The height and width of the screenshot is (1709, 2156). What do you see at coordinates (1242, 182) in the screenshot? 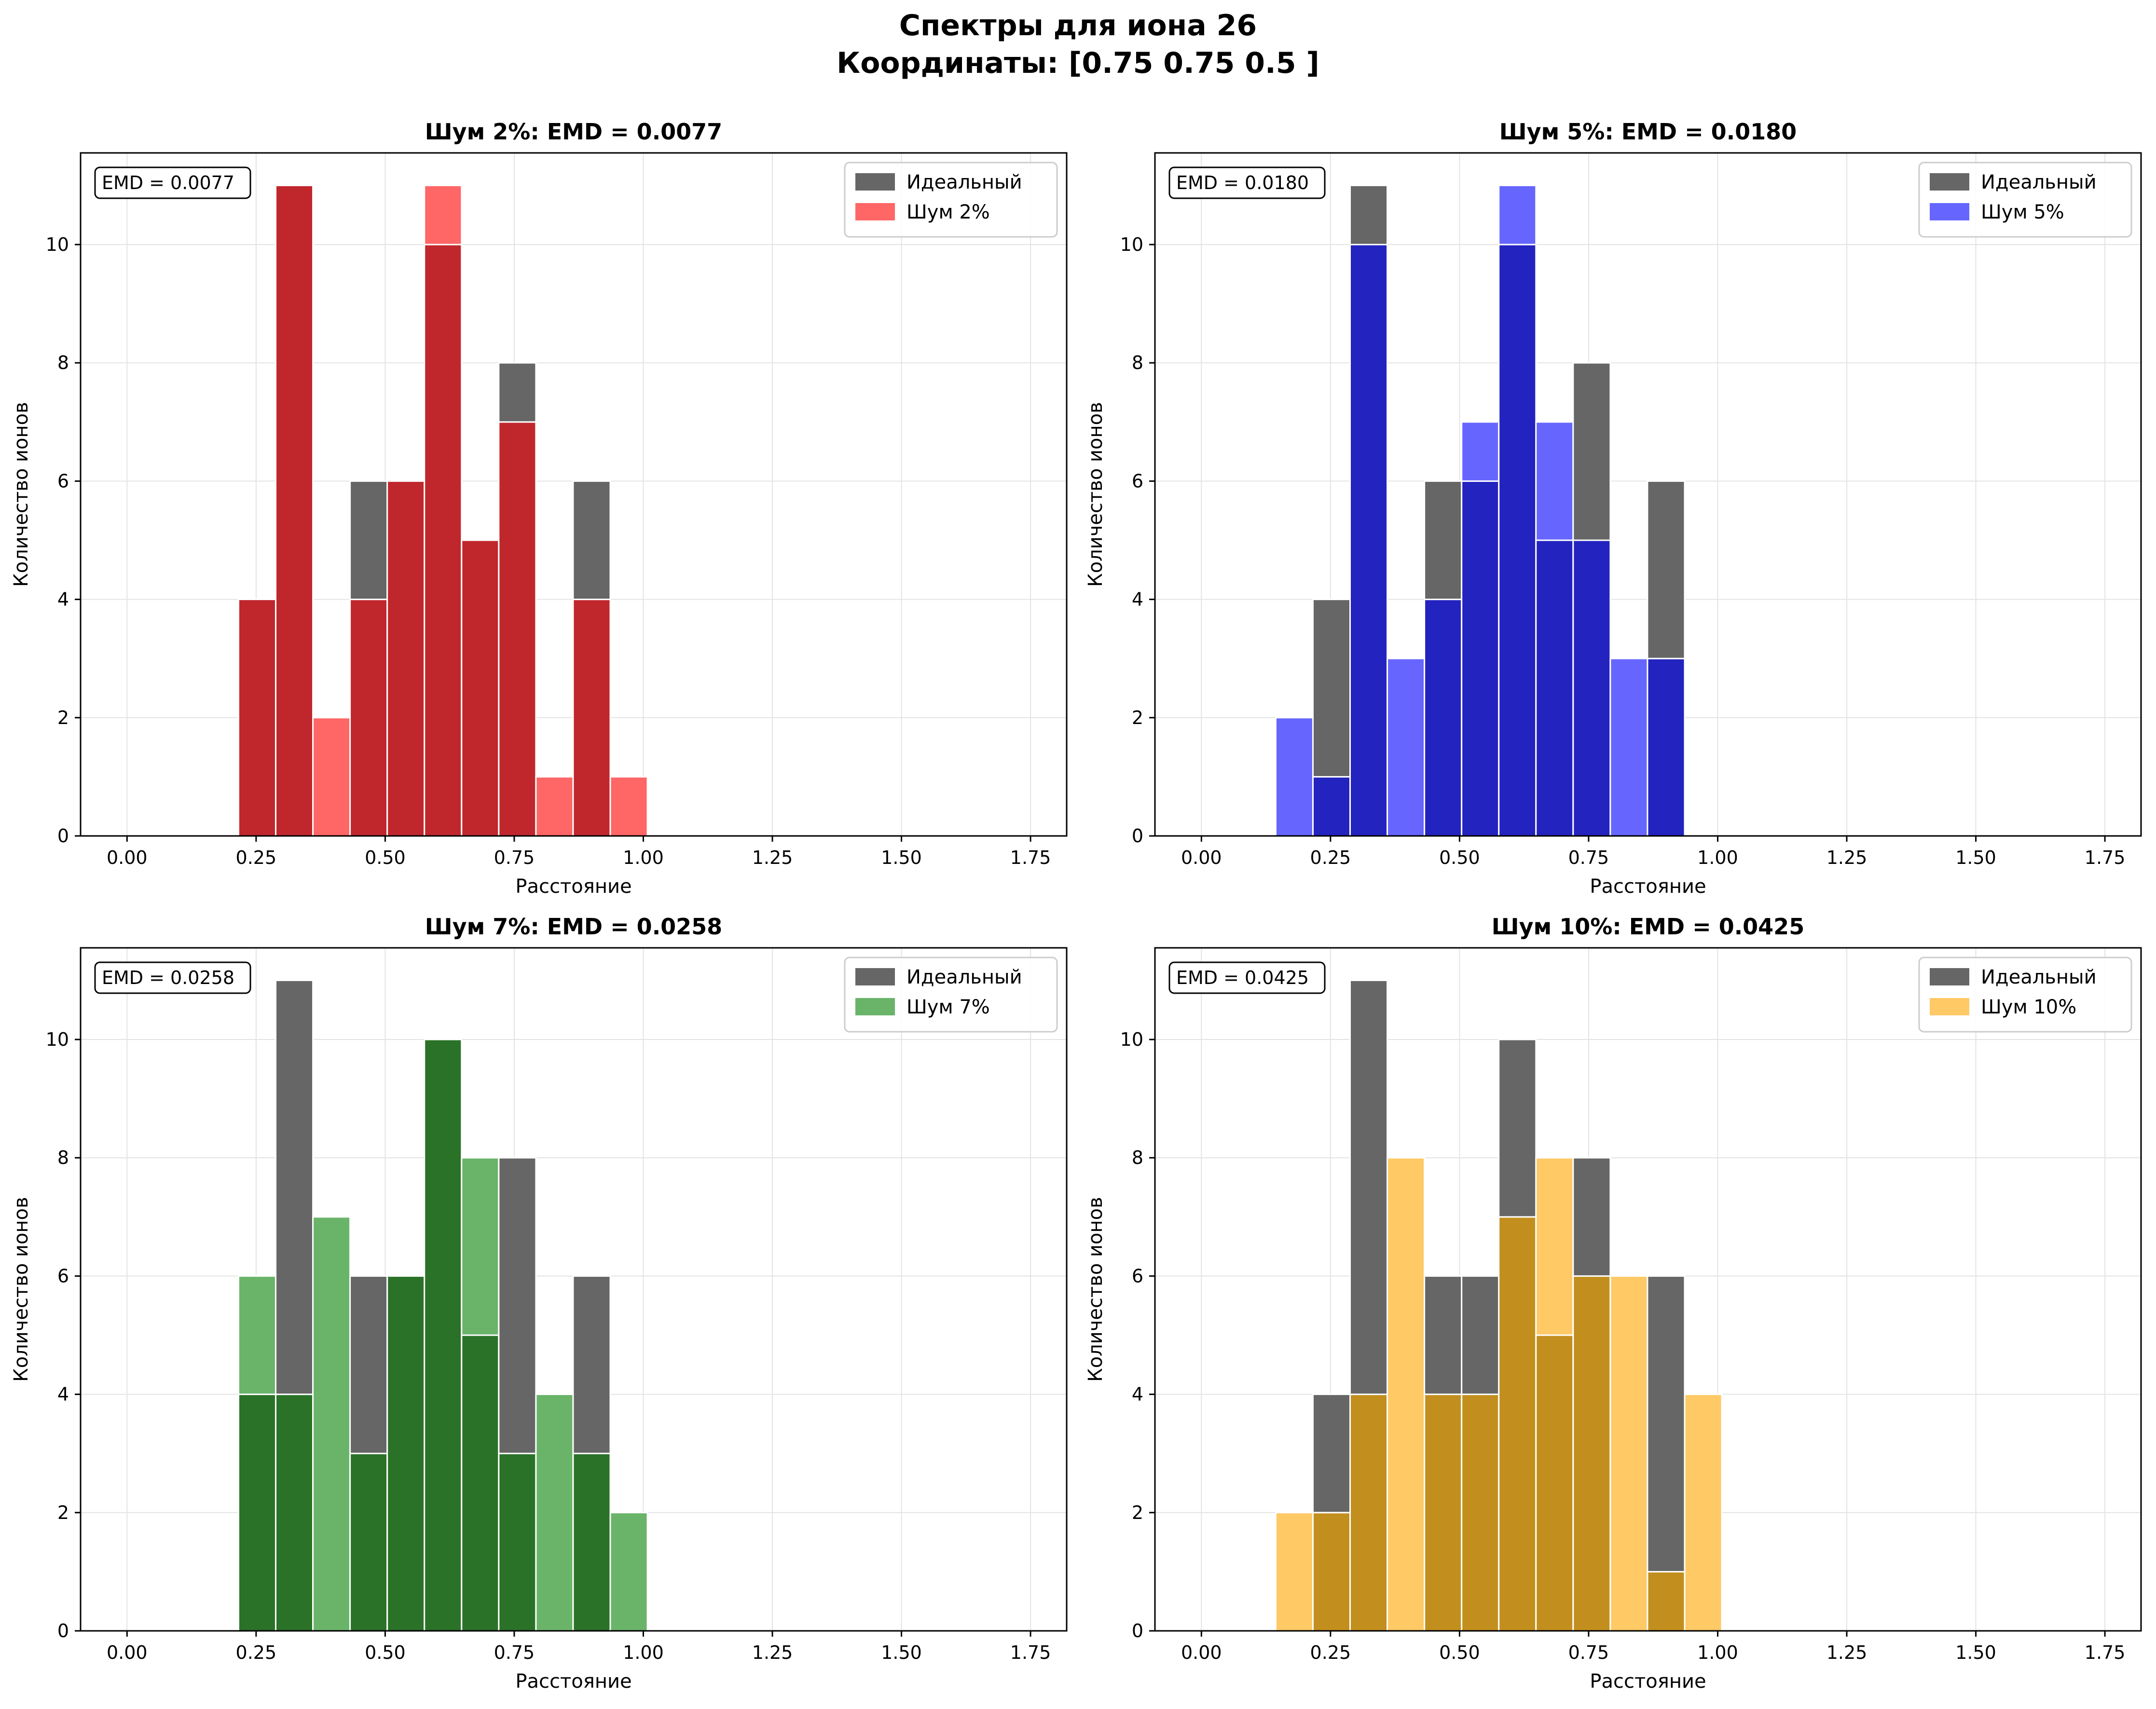
I see `emd-annotation: EMD = 0.0180` at bounding box center [1242, 182].